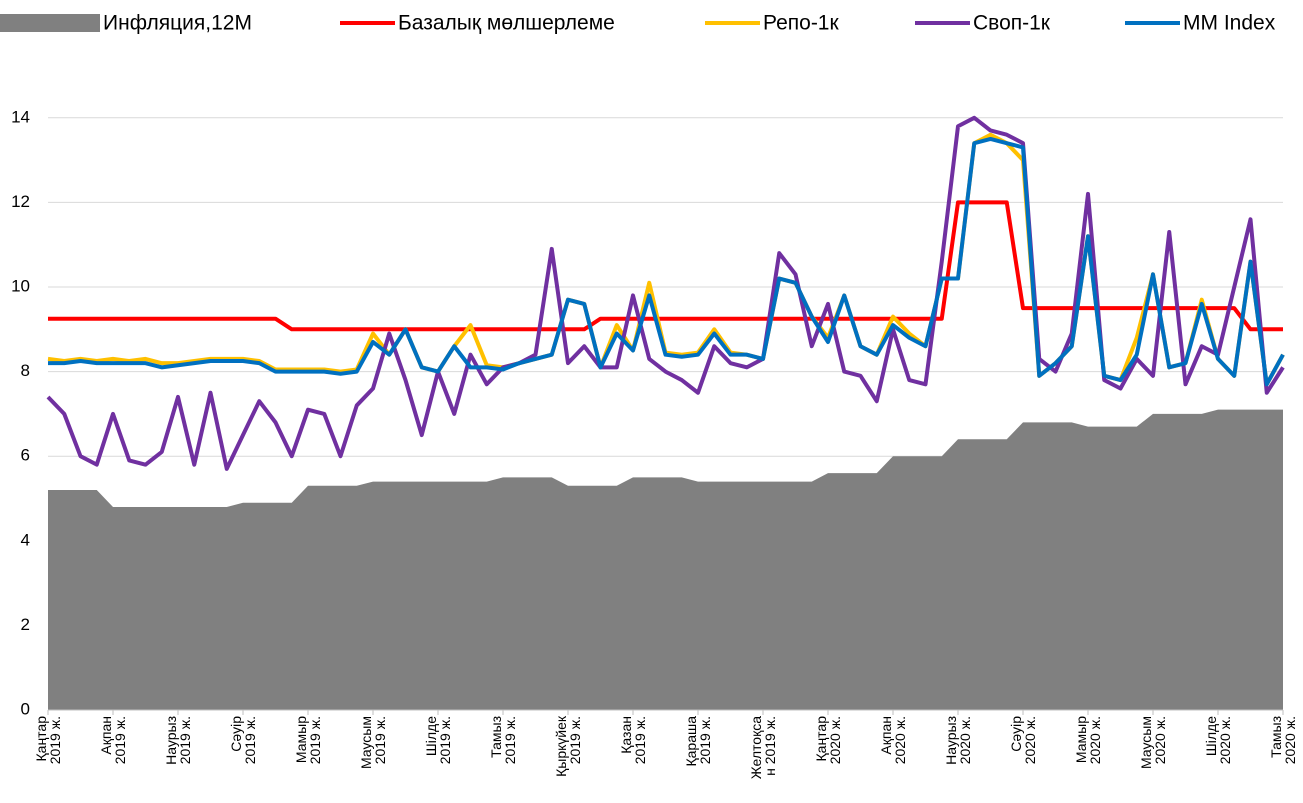 The image size is (1303, 803). Describe the element at coordinates (506, 23) in the screenshot. I see `legend-label: Базалық мөлшерлеме` at that location.